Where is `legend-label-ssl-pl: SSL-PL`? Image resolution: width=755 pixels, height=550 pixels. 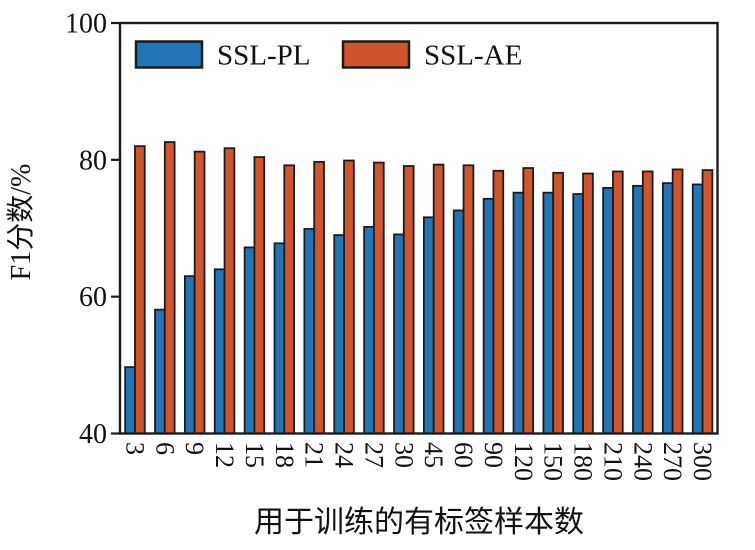
legend-label-ssl-pl: SSL-PL is located at coordinates (263, 56).